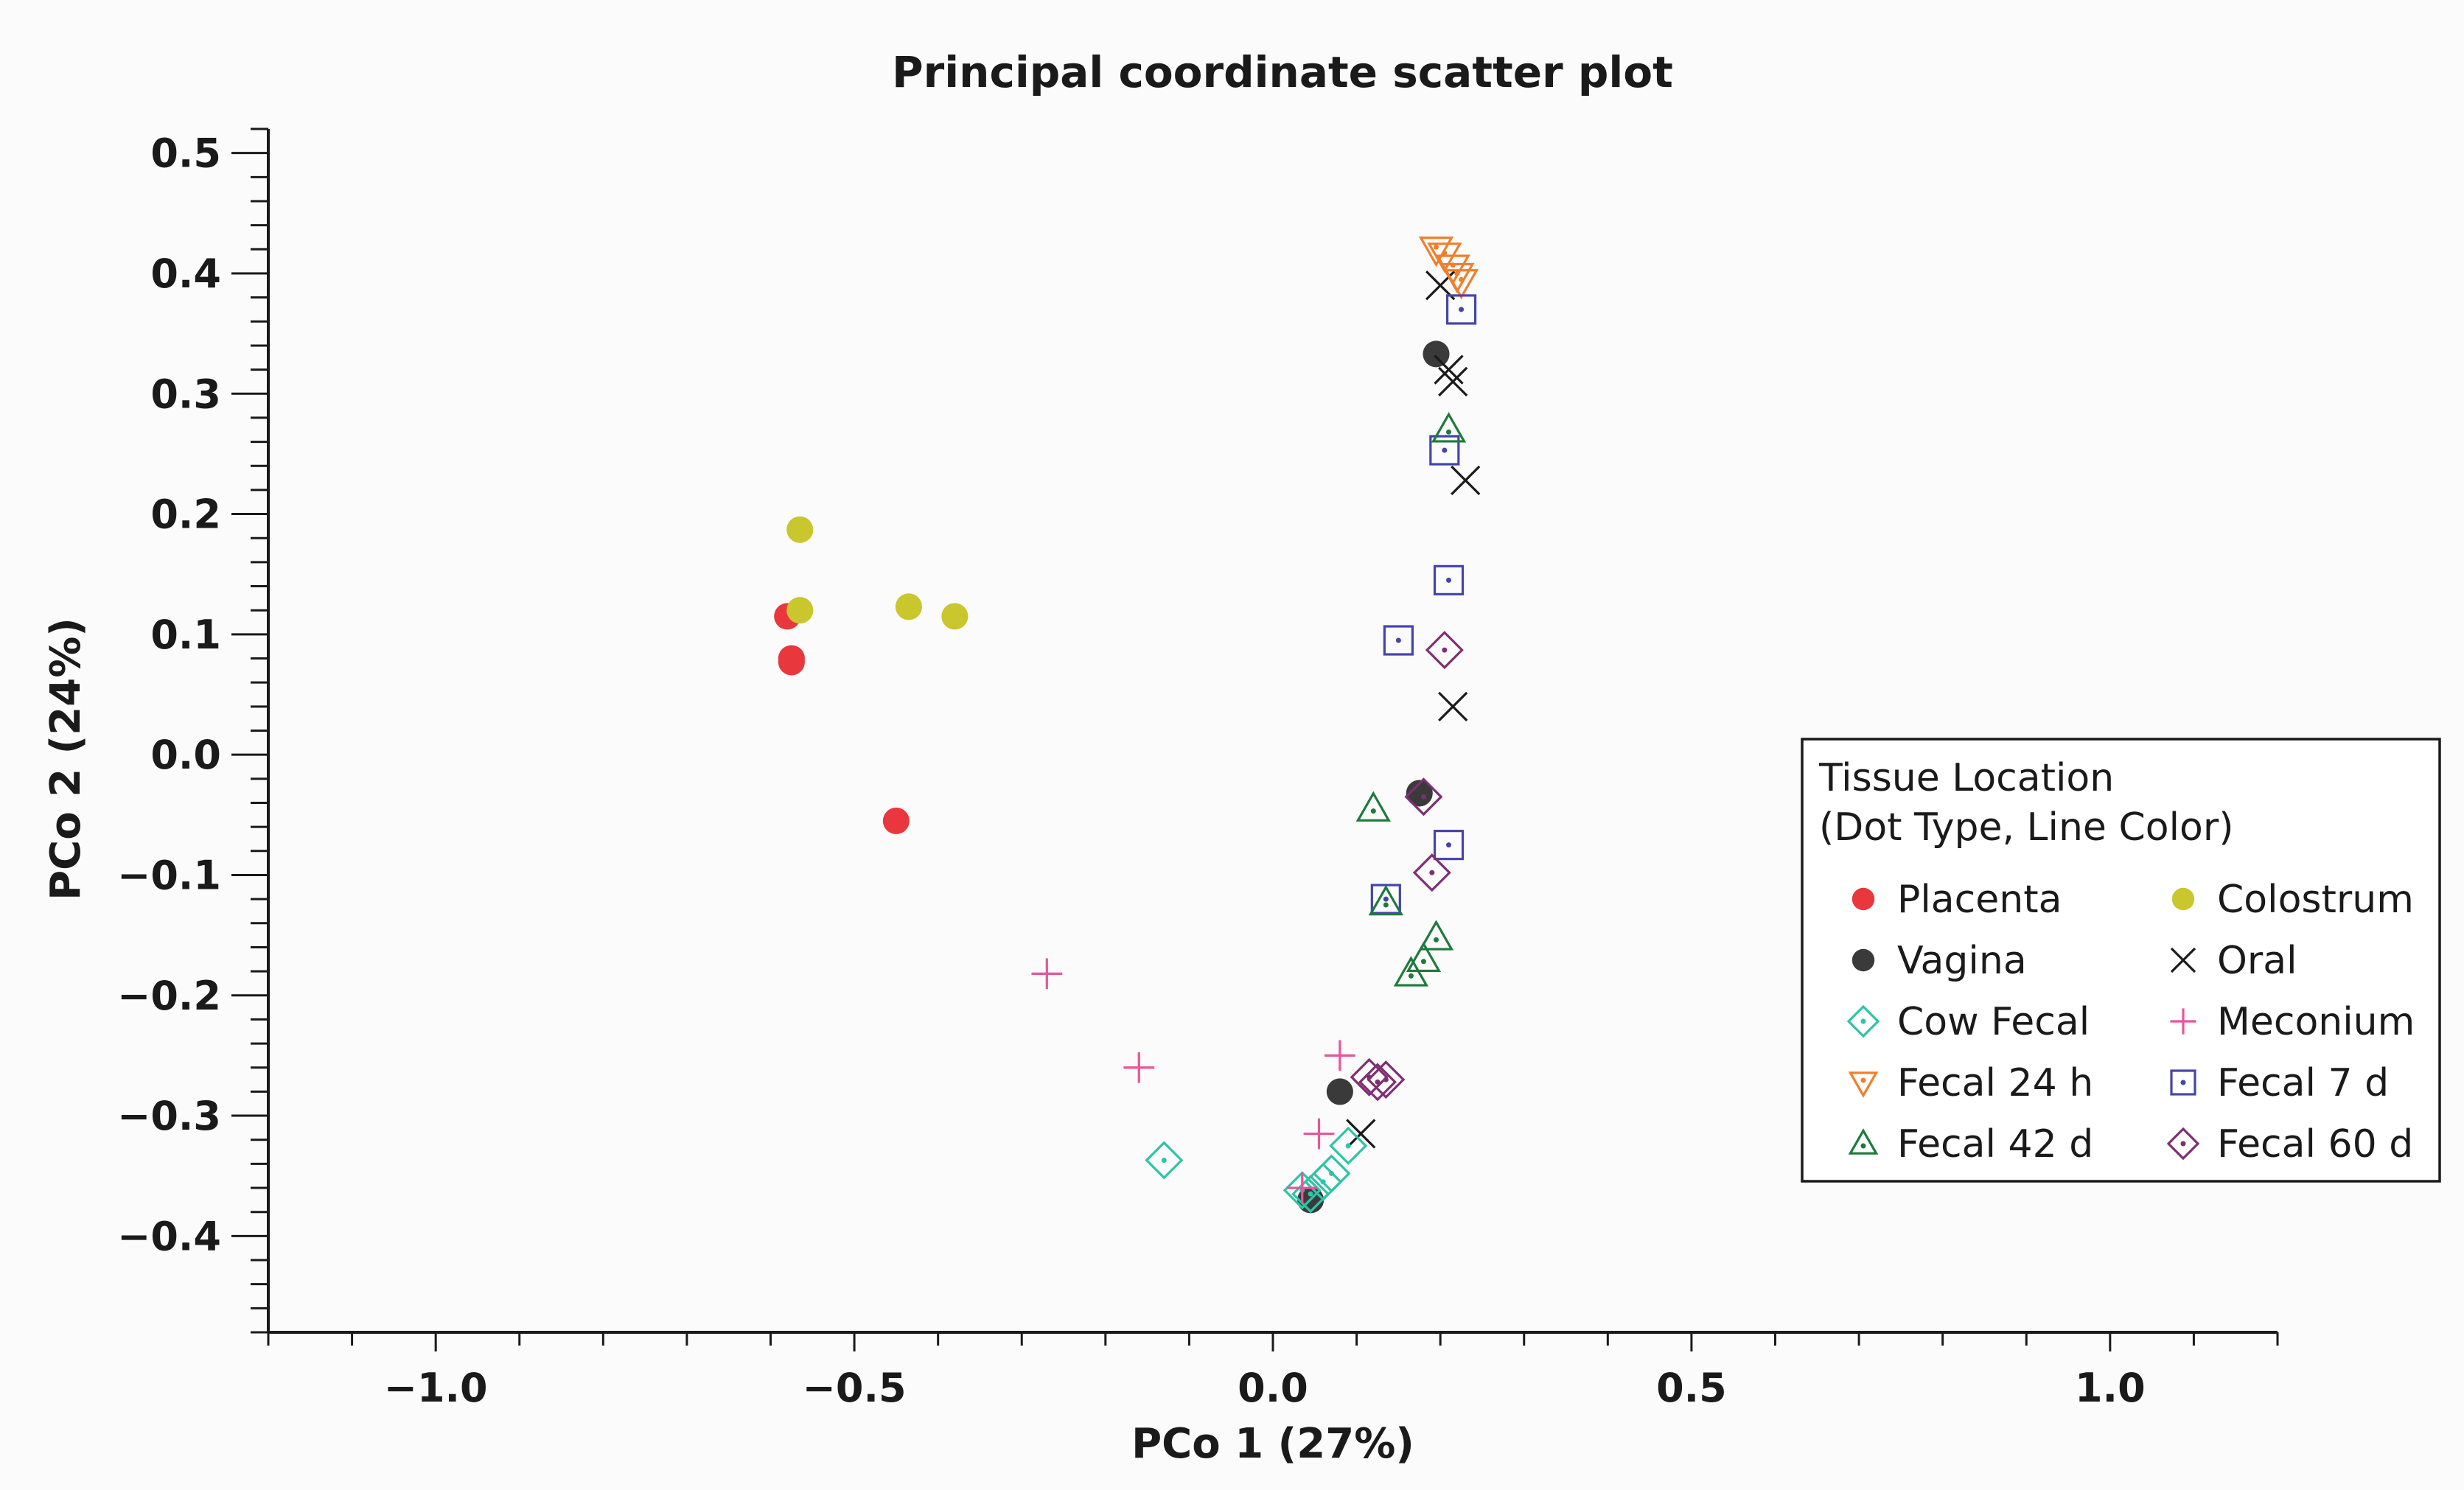  What do you see at coordinates (1979, 900) in the screenshot?
I see `legend-label-placenta: Placenta` at bounding box center [1979, 900].